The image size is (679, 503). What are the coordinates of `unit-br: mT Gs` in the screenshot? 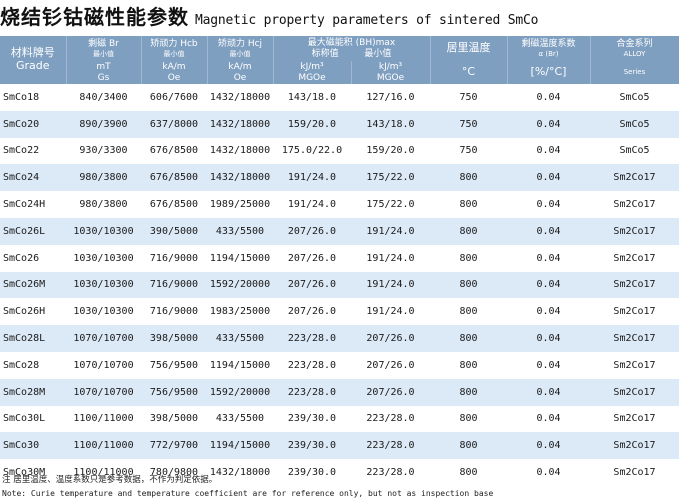 It's located at (104, 72).